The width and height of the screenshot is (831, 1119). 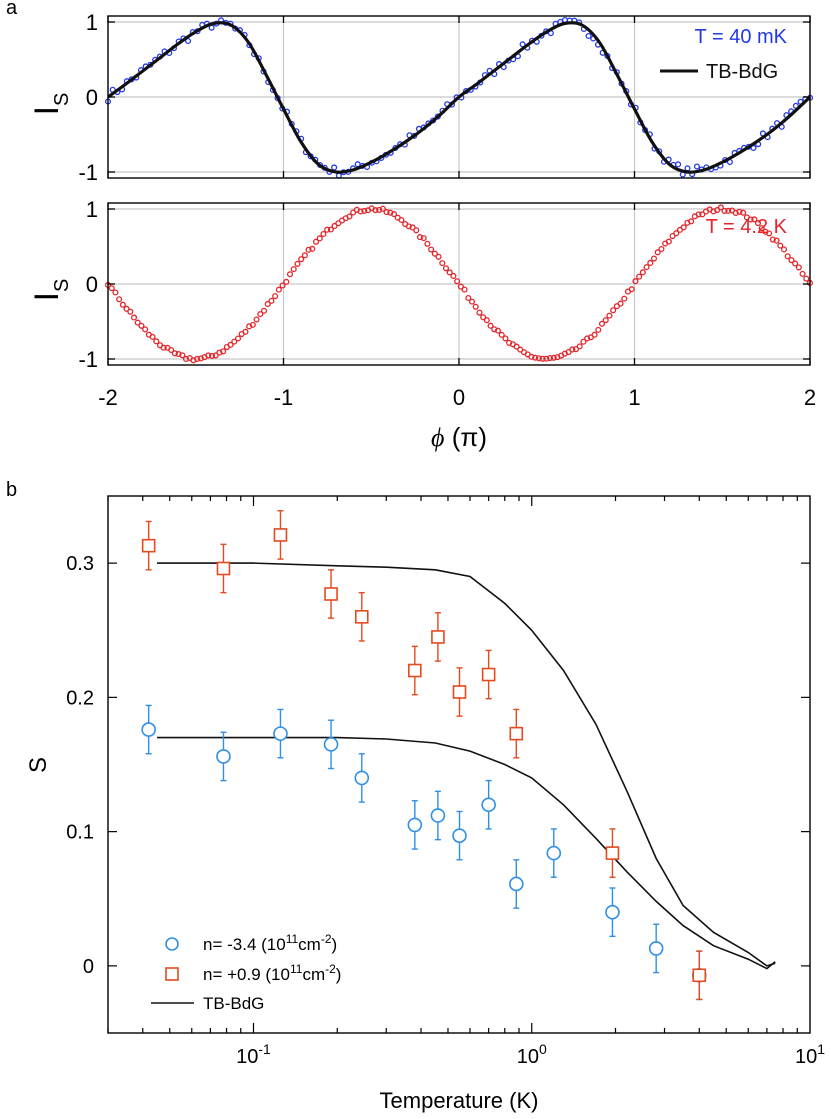 What do you see at coordinates (80, 564) in the screenshot?
I see `y-tick-label: 0.3` at bounding box center [80, 564].